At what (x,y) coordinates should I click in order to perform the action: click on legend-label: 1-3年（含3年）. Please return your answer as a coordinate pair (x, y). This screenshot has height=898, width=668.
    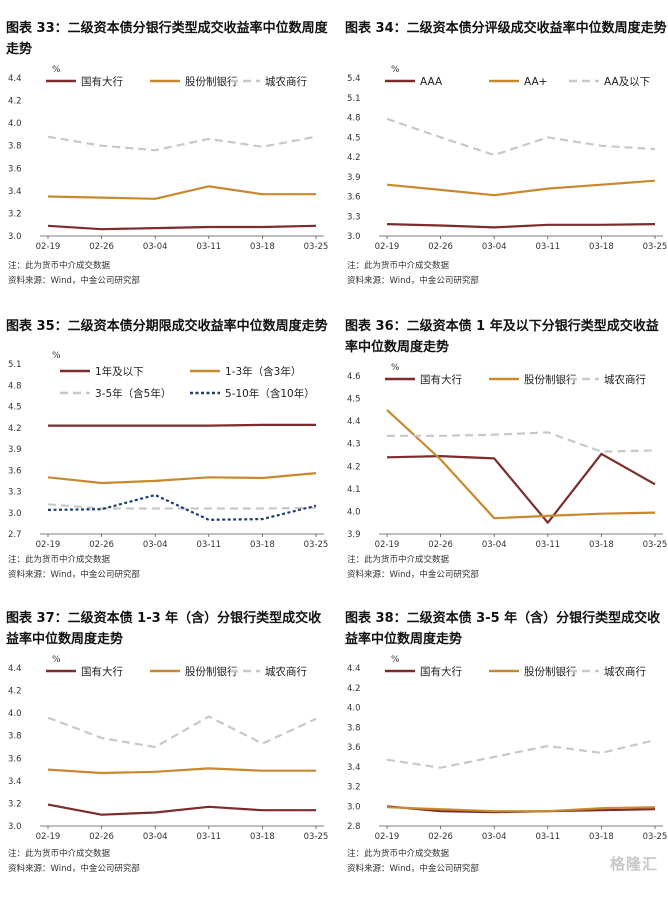
    Looking at the image, I should click on (263, 371).